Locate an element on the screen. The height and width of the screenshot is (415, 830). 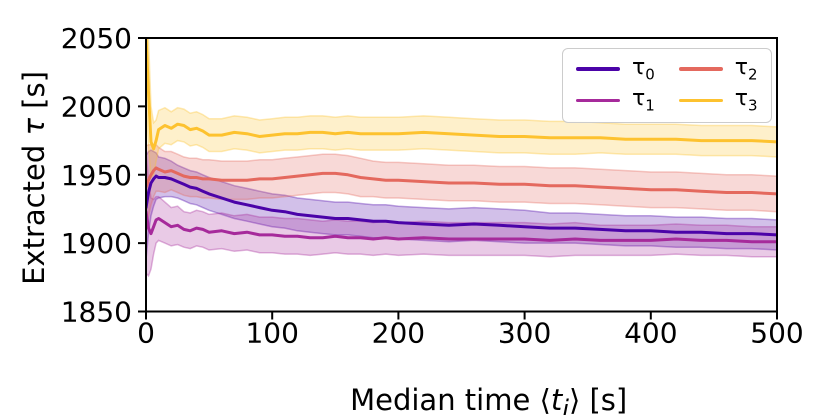
x-tick-label: 0 is located at coordinates (146, 333).